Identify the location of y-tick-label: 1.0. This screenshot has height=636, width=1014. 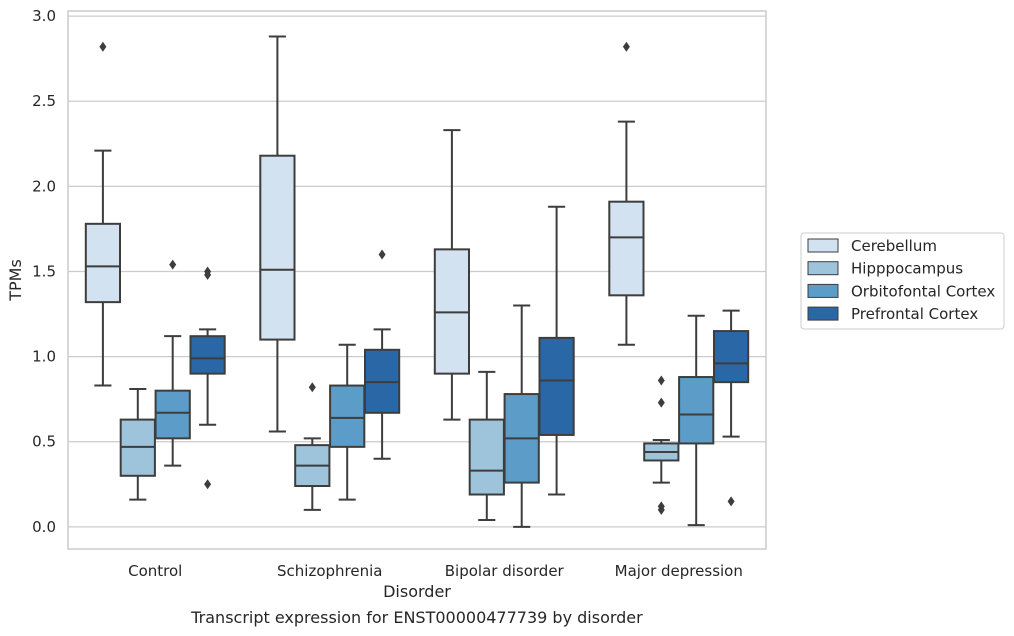
(44, 357).